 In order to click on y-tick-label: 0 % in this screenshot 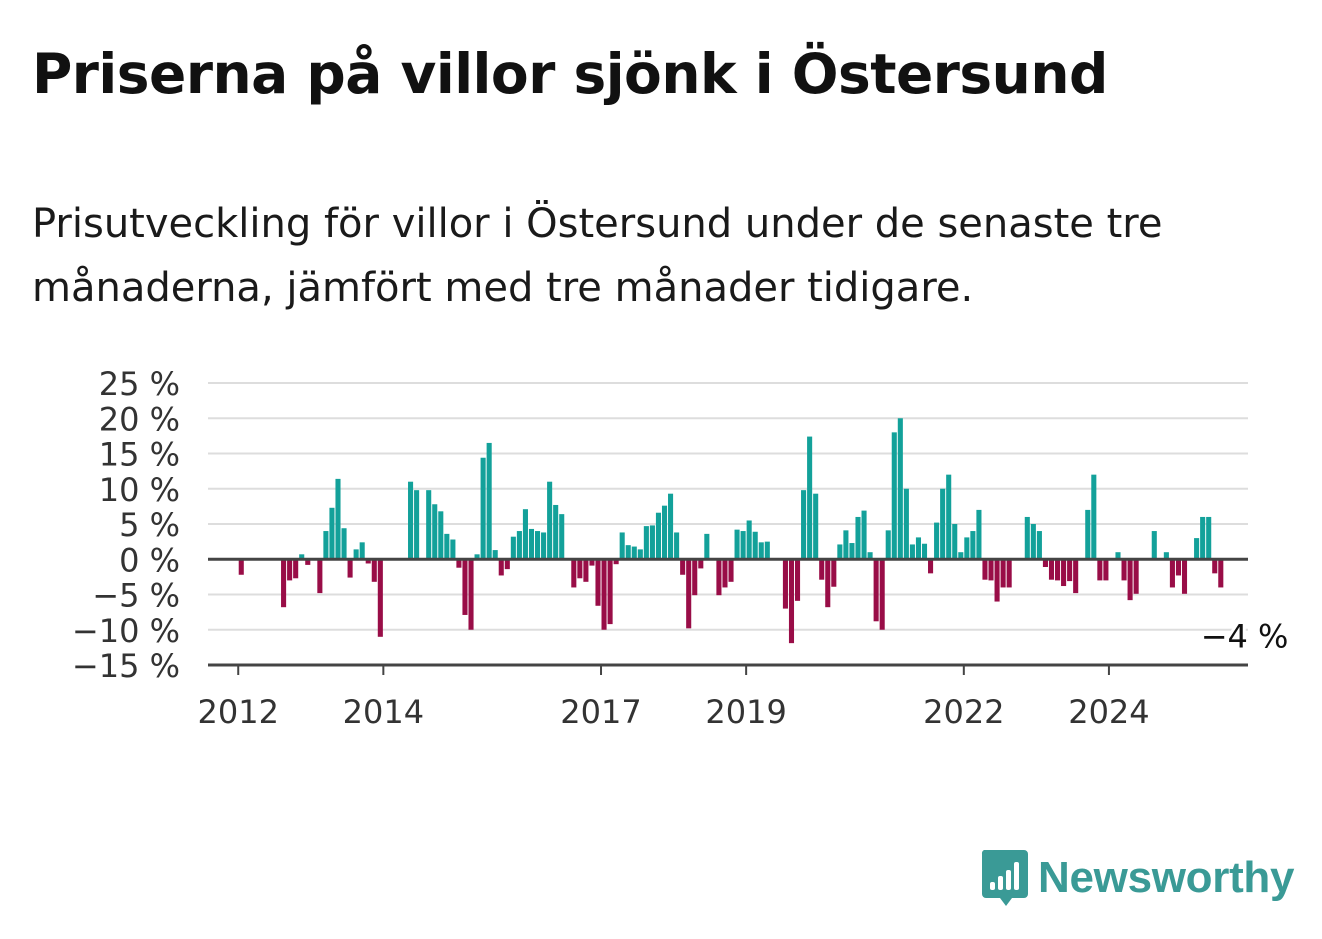, I will do `click(149, 560)`.